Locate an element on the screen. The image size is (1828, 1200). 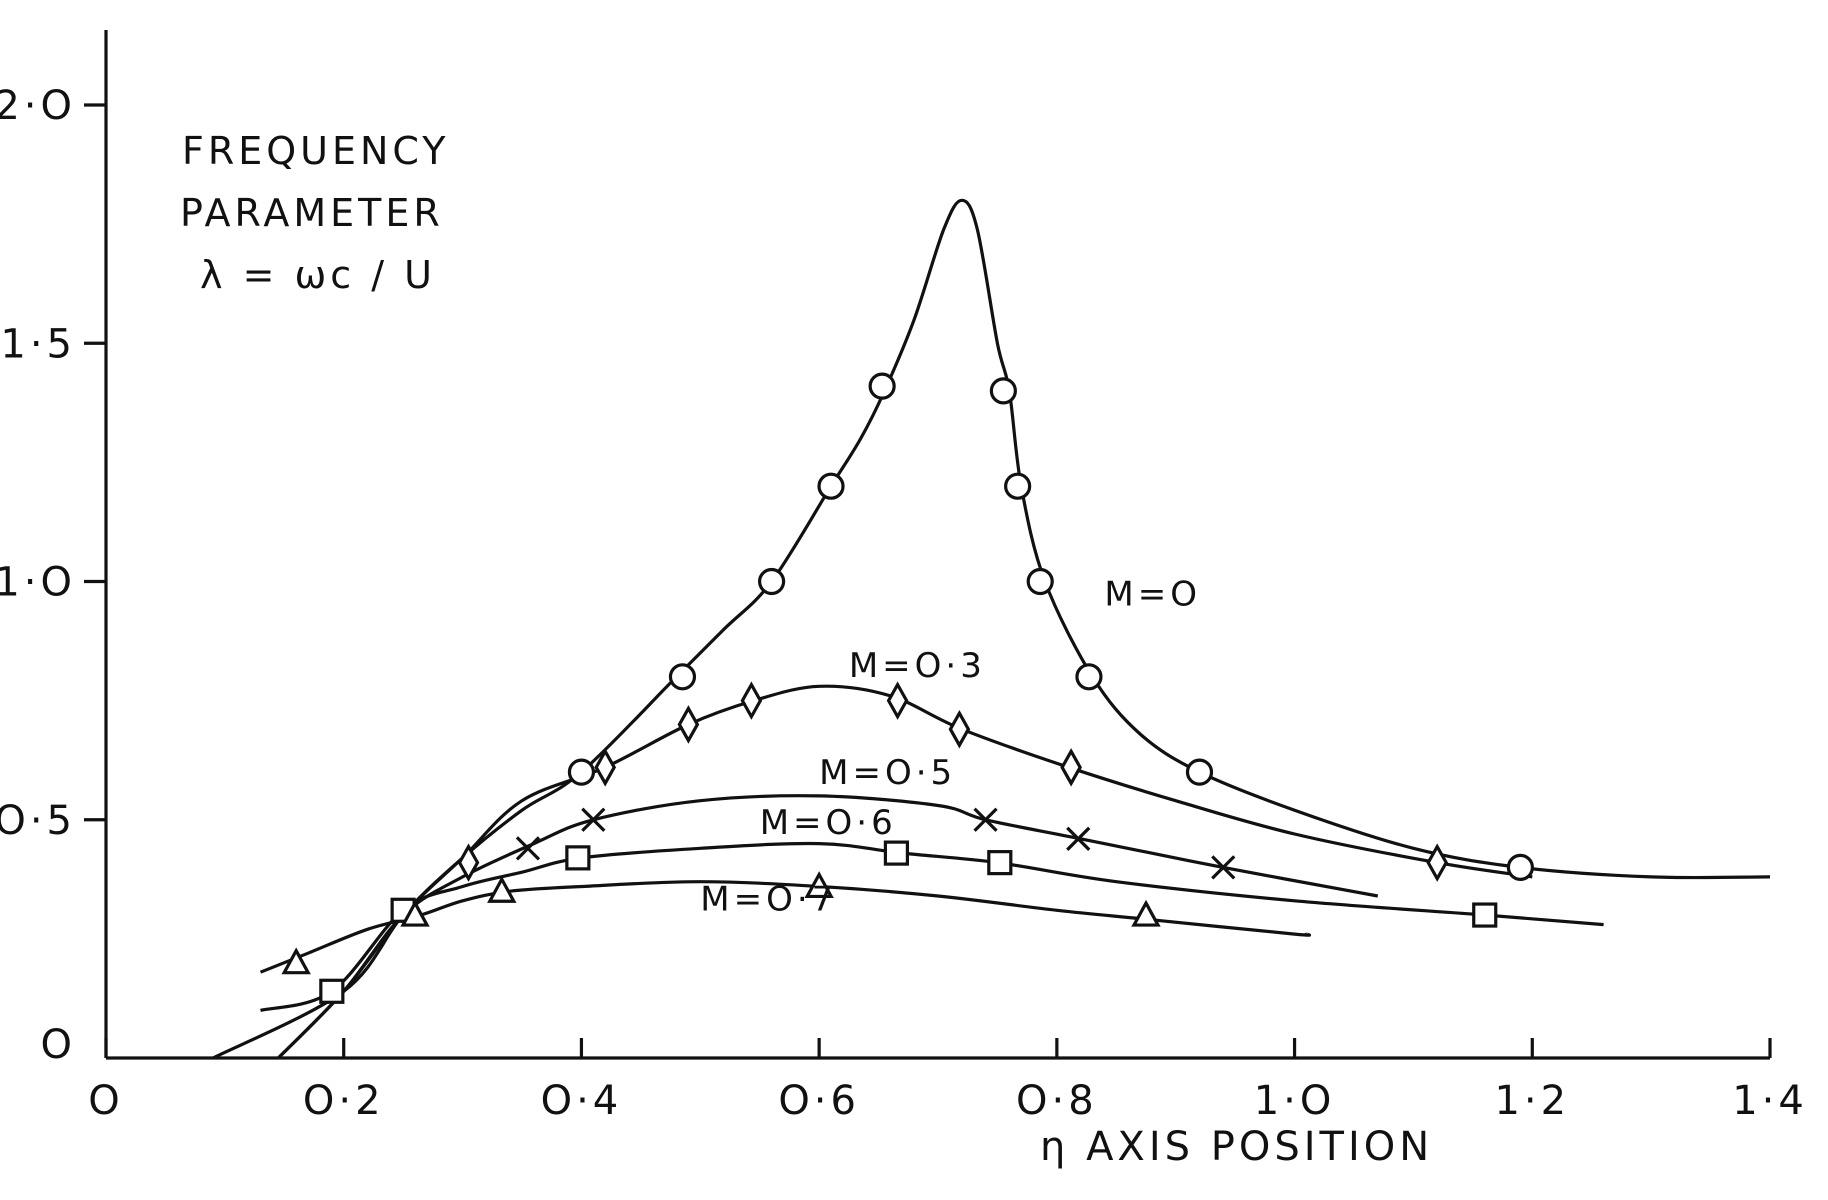
x-tick-label: O is located at coordinates (105, 1101).